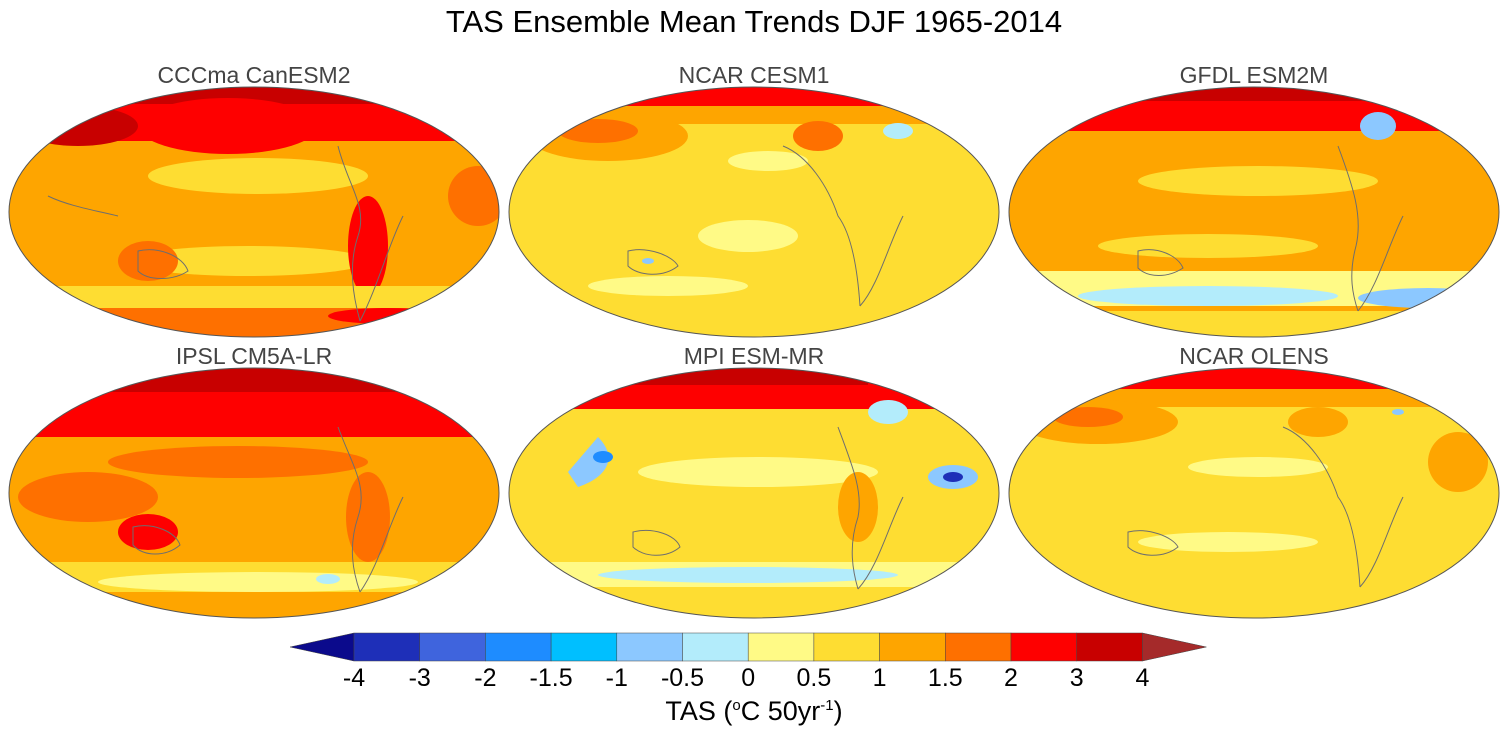  What do you see at coordinates (945, 678) in the screenshot?
I see `colorbar-tick-label: 1.5` at bounding box center [945, 678].